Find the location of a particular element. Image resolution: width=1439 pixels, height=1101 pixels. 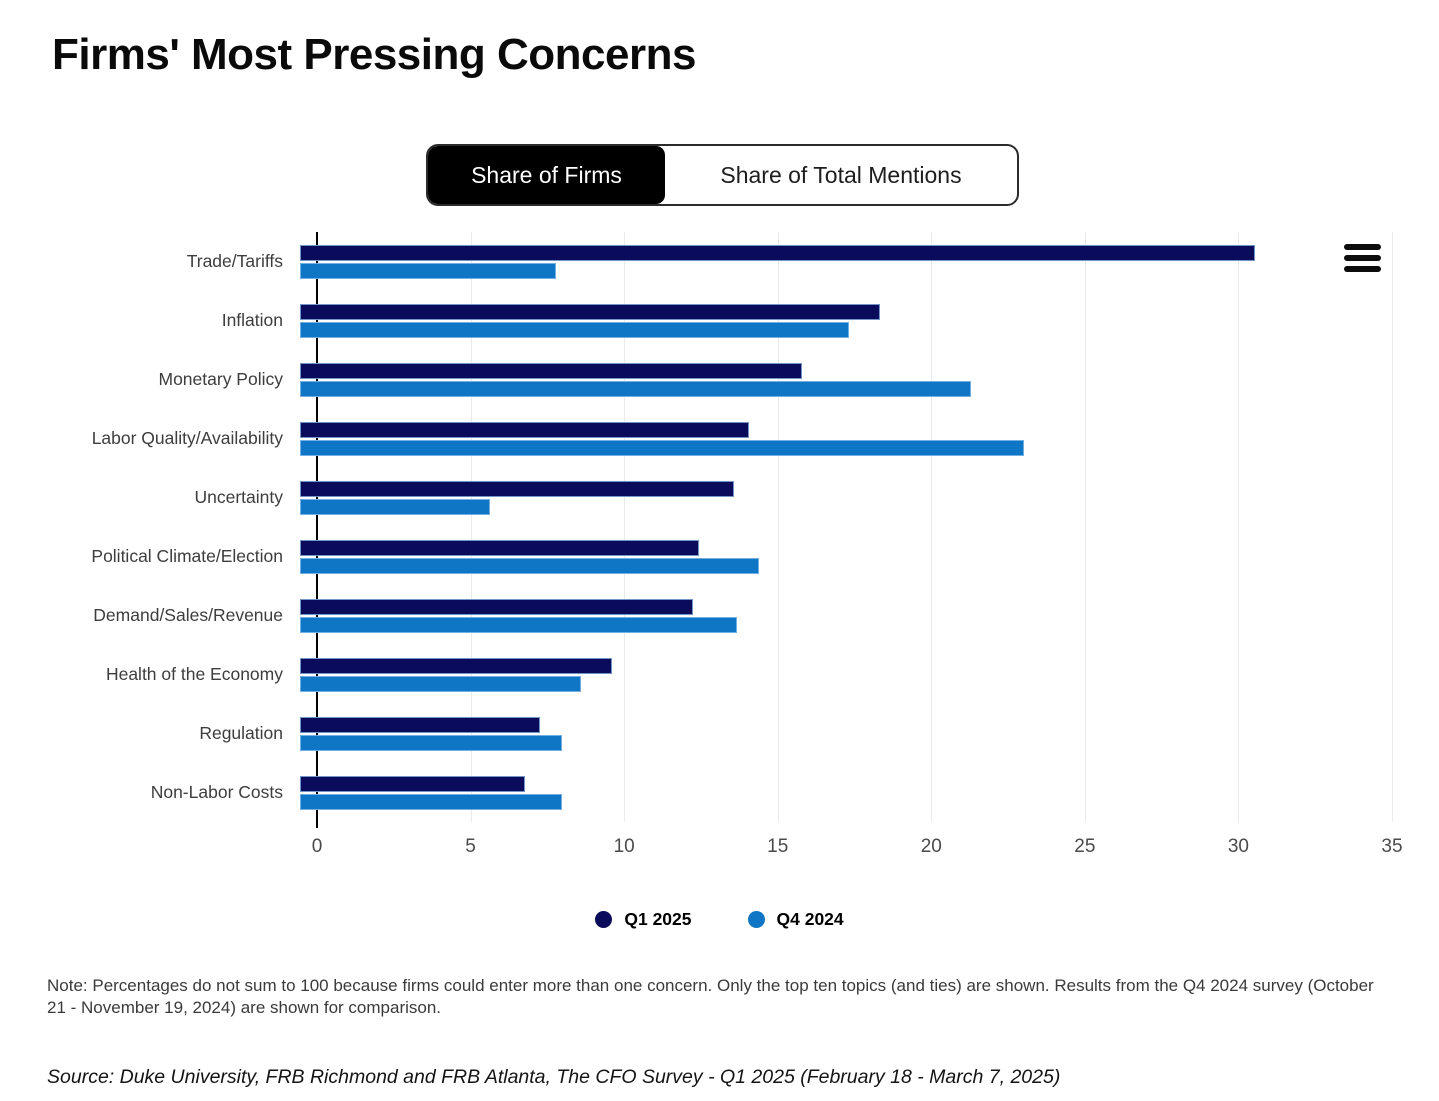

chart-row-uncertainty: Uncertainty is located at coordinates (719, 497).